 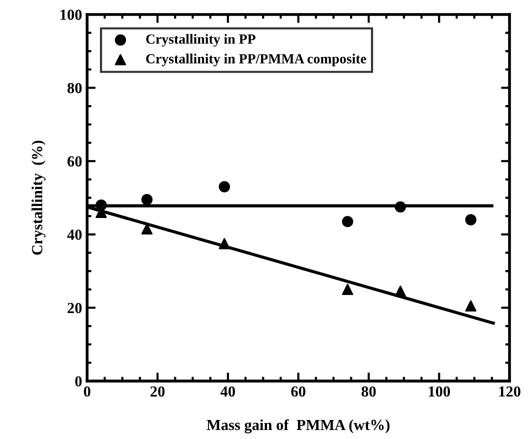 I want to click on y-tick-label: 80, so click(x=74, y=88).